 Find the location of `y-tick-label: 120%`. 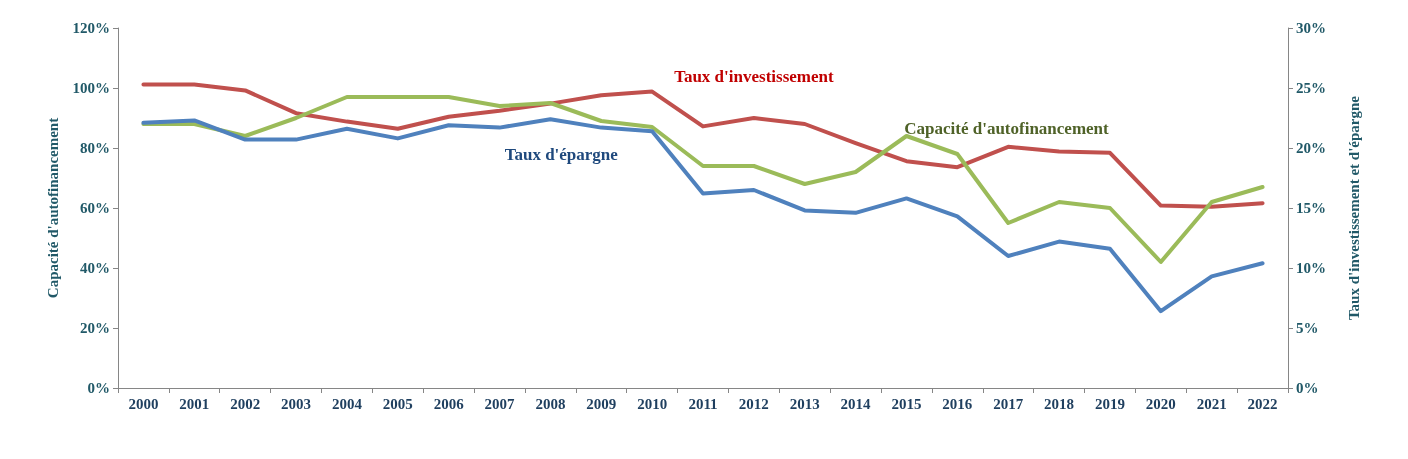

y-tick-label: 120% is located at coordinates (91, 28).